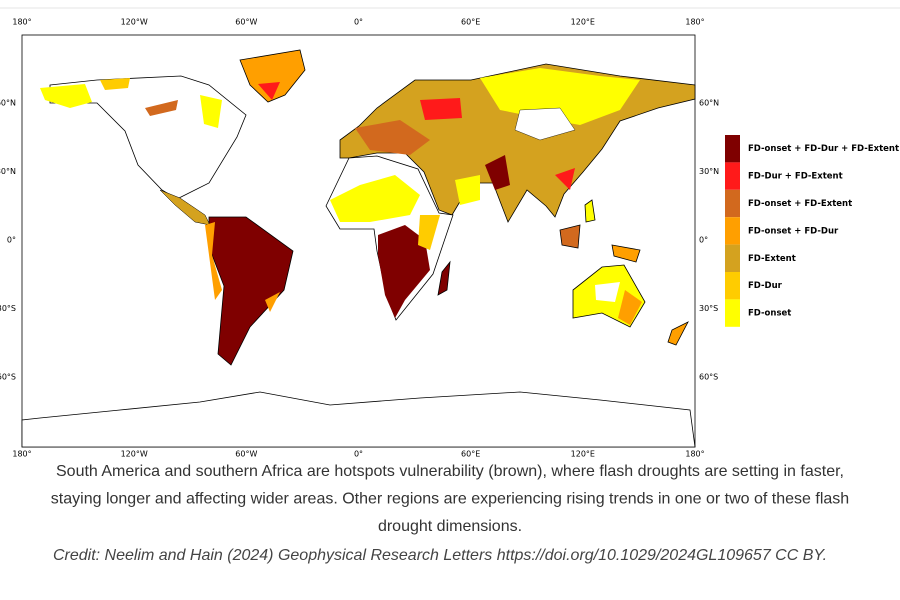  Describe the element at coordinates (497, 144) in the screenshot. I see `red-patches` at that location.